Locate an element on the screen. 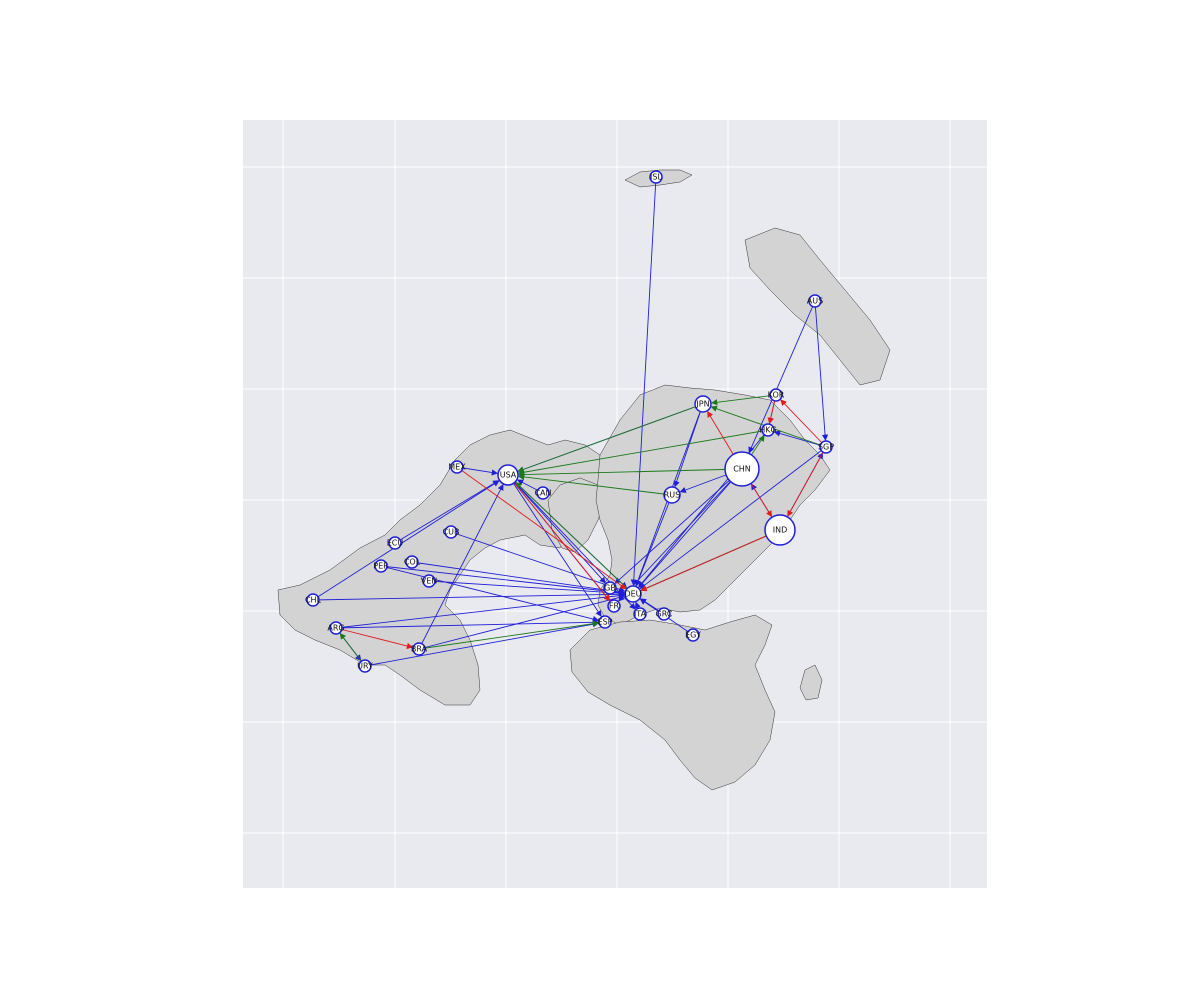 Image resolution: width=1200 pixels, height=1000 pixels. node-label-per: PER is located at coordinates (381, 566).